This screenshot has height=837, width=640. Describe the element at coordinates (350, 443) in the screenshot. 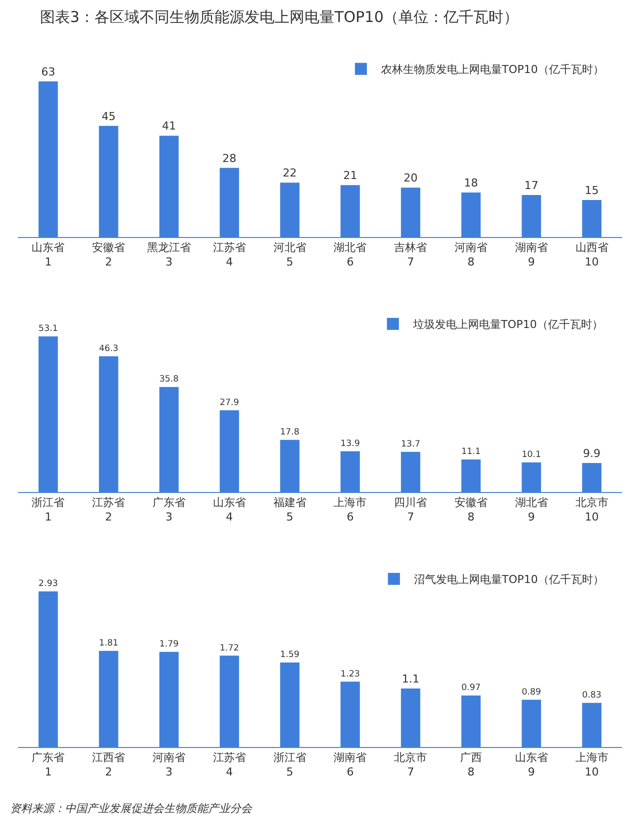

I see `data-label: 13.9` at that location.